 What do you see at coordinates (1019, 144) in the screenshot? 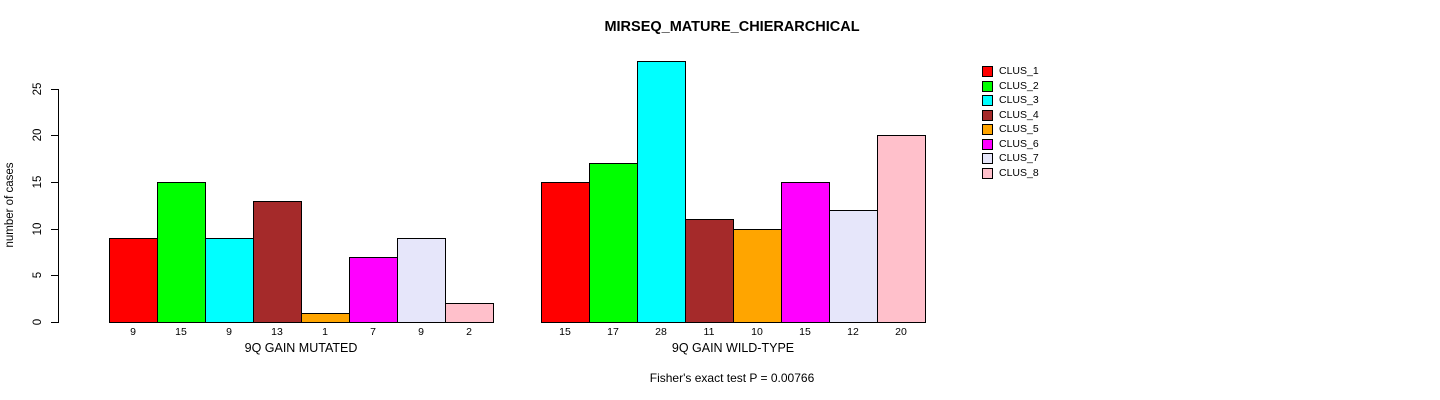
I see `legend-label: CLUS_6` at bounding box center [1019, 144].